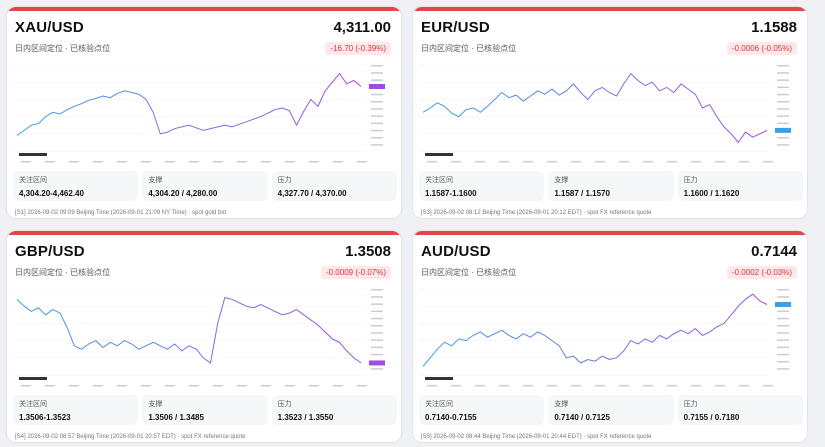 The image size is (825, 447). What do you see at coordinates (482, 186) in the screenshot?
I see `stat-watch-range: 关注区间 1.1587-1.1600` at bounding box center [482, 186].